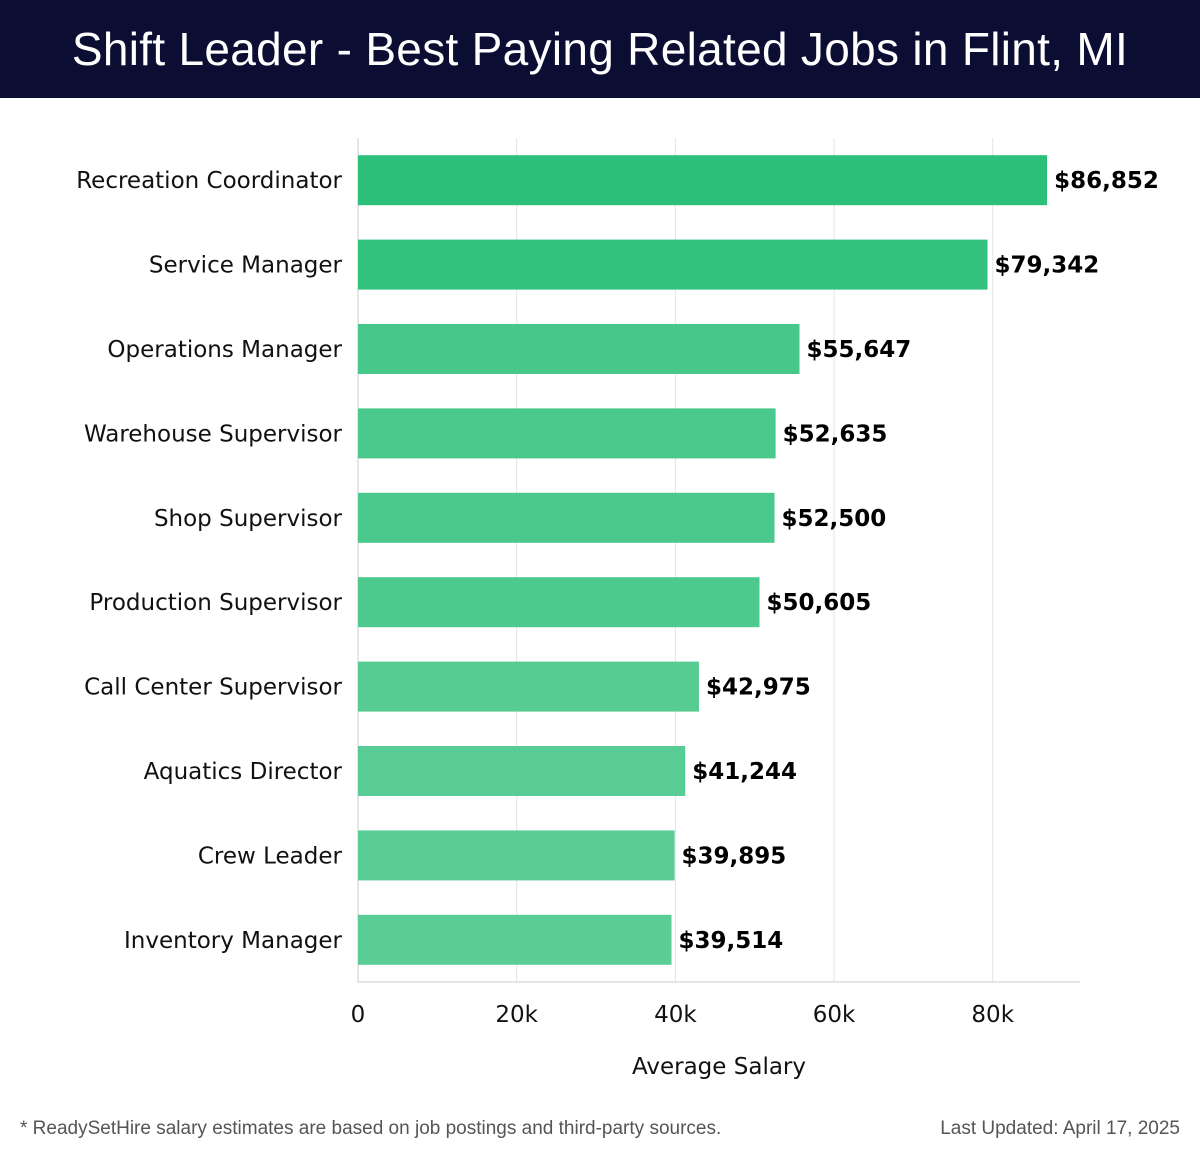 The width and height of the screenshot is (1200, 1158). I want to click on value-label: $39,895, so click(734, 856).